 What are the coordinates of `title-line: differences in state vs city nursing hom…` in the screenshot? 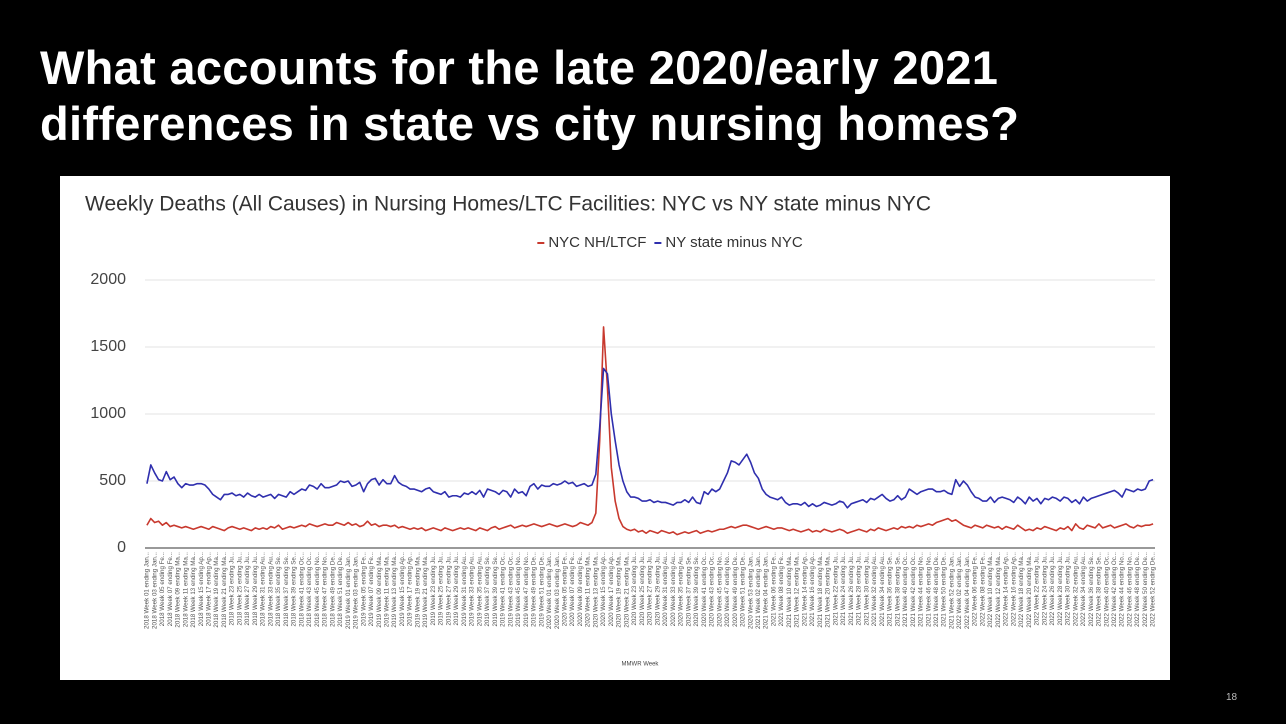 It's located at (530, 123).